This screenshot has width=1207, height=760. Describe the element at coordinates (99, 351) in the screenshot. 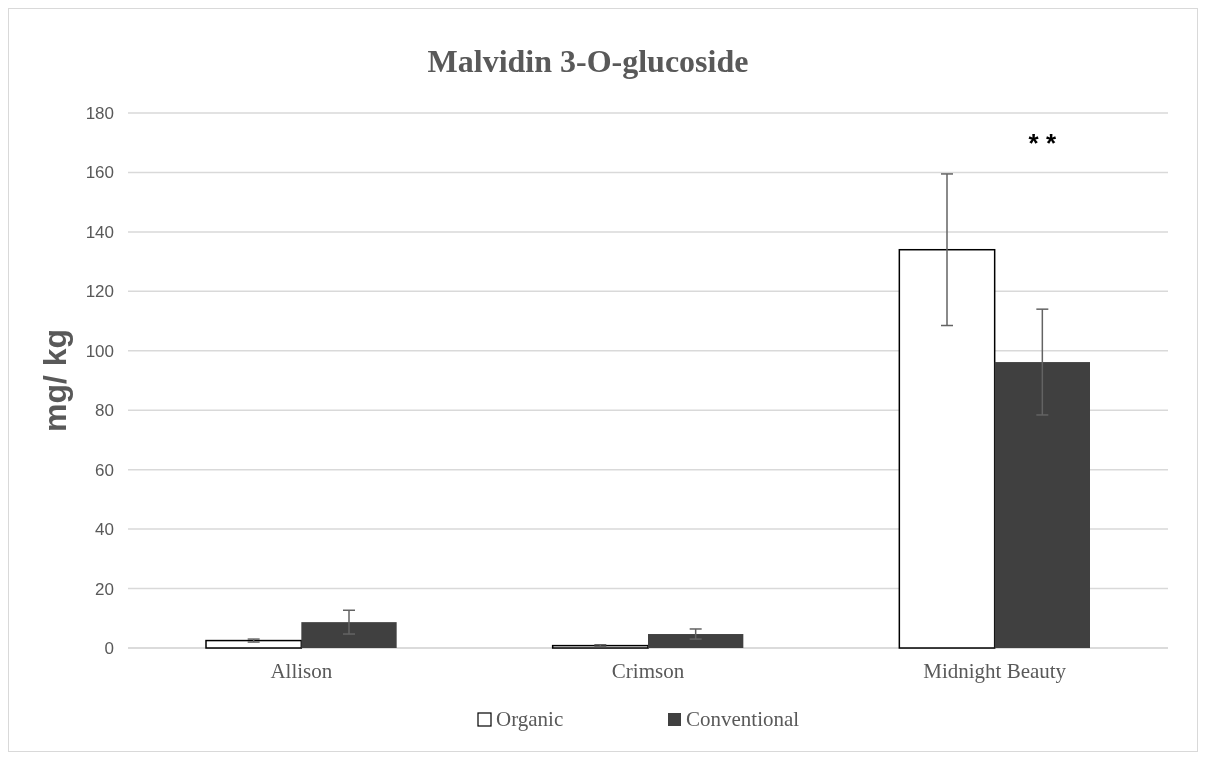

I see `y-tick-label: 100` at that location.